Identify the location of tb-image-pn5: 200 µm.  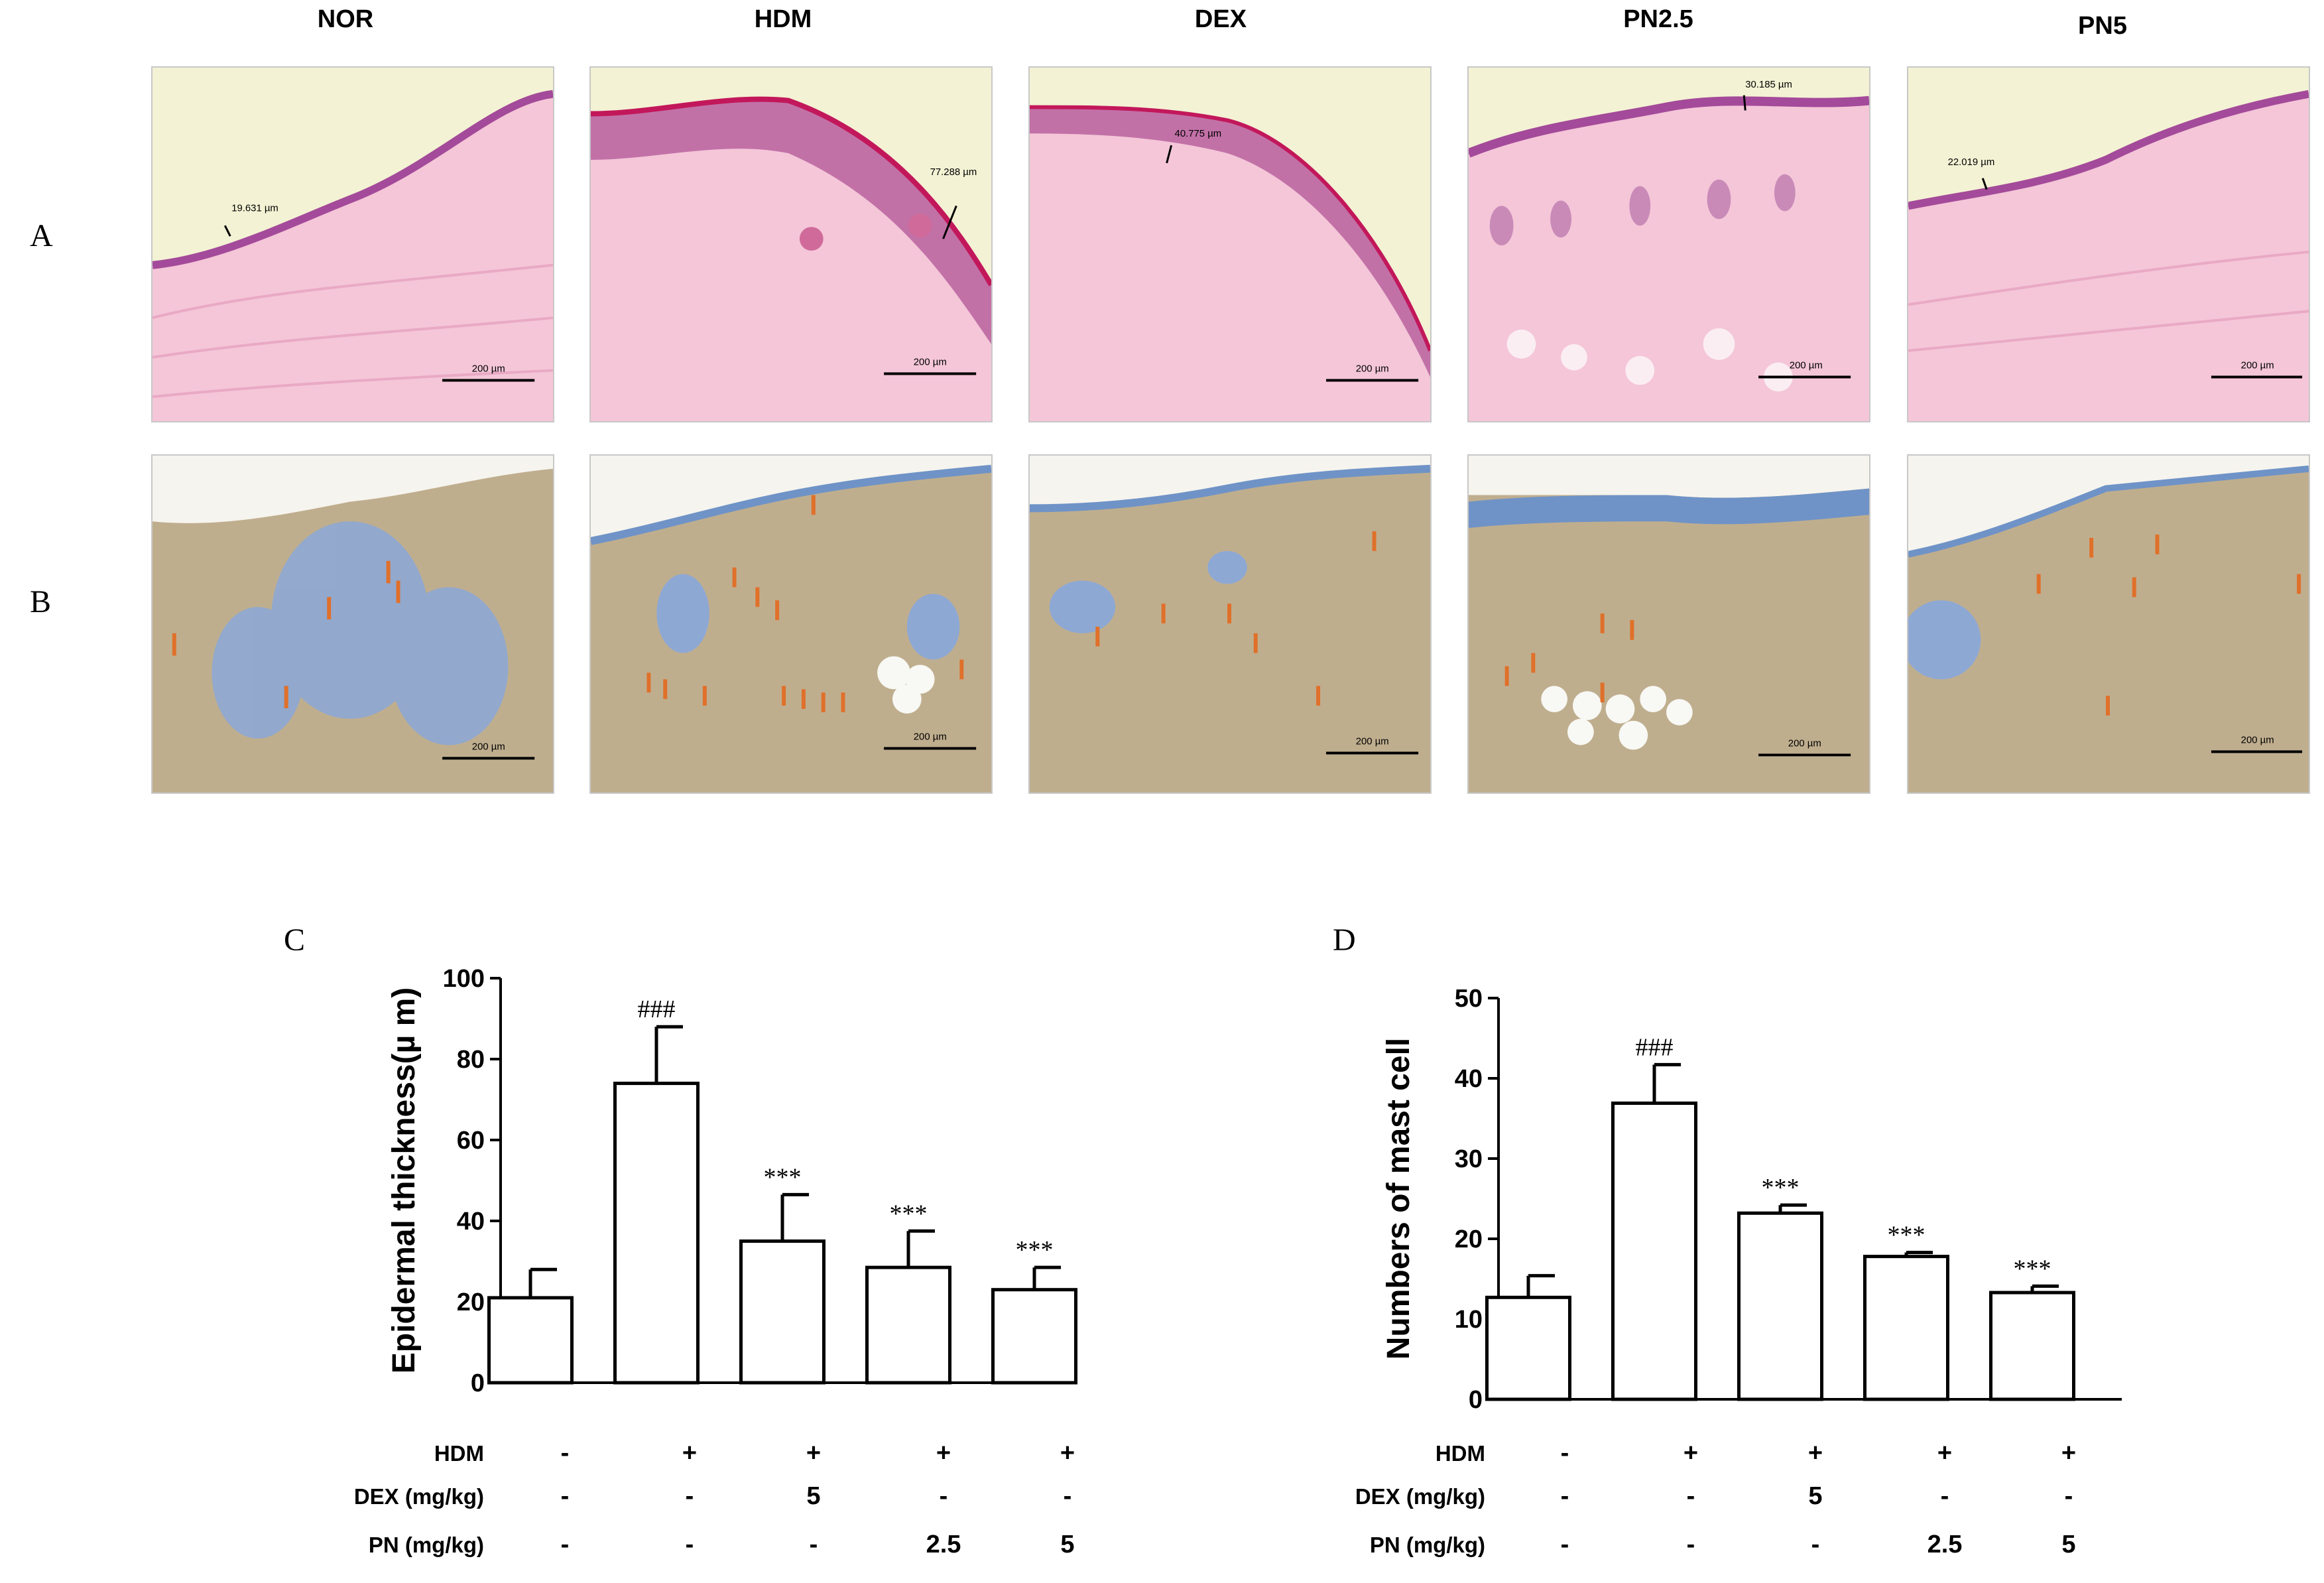
(2108, 624).